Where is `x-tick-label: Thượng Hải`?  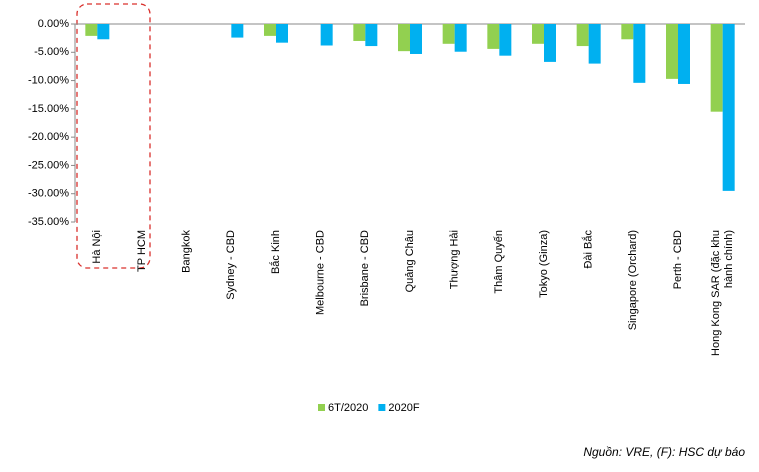
x-tick-label: Thượng Hải is located at coordinates (455, 259).